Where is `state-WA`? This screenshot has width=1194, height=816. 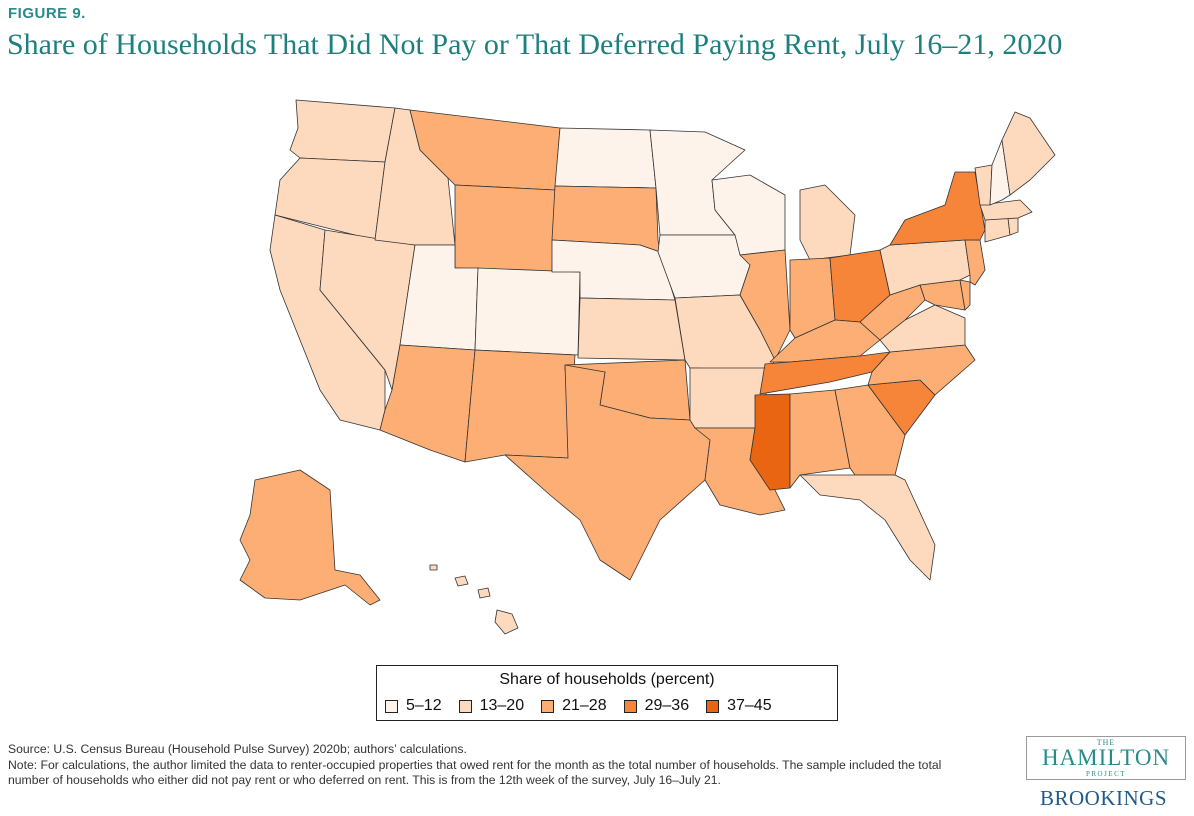 state-WA is located at coordinates (342, 131).